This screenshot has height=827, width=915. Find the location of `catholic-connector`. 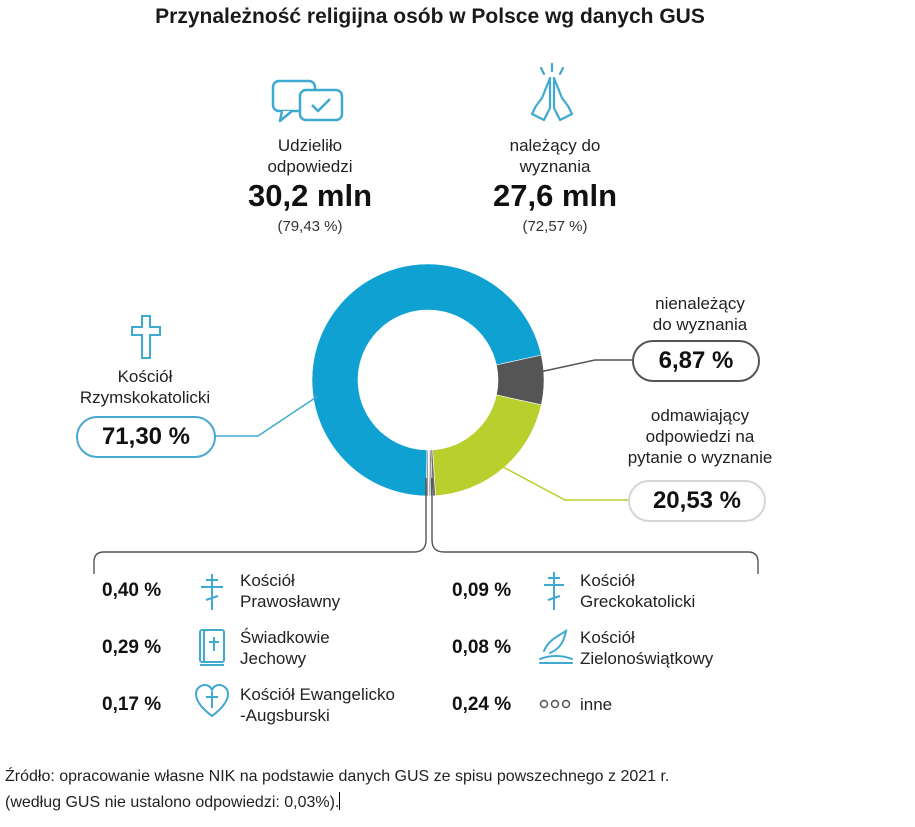

catholic-connector is located at coordinates (266, 416).